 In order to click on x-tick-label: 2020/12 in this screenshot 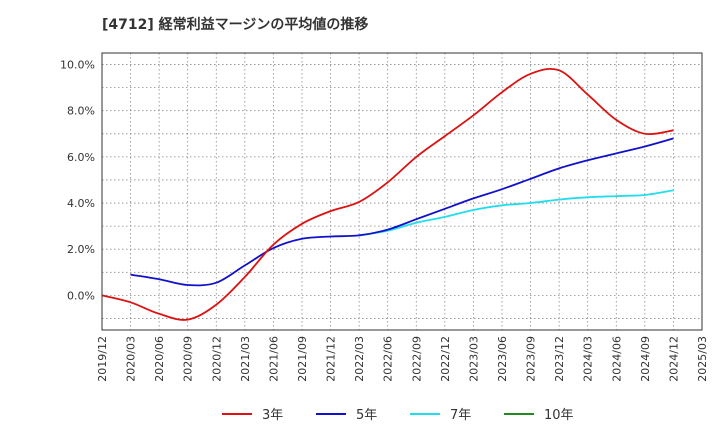, I will do `click(216, 359)`.